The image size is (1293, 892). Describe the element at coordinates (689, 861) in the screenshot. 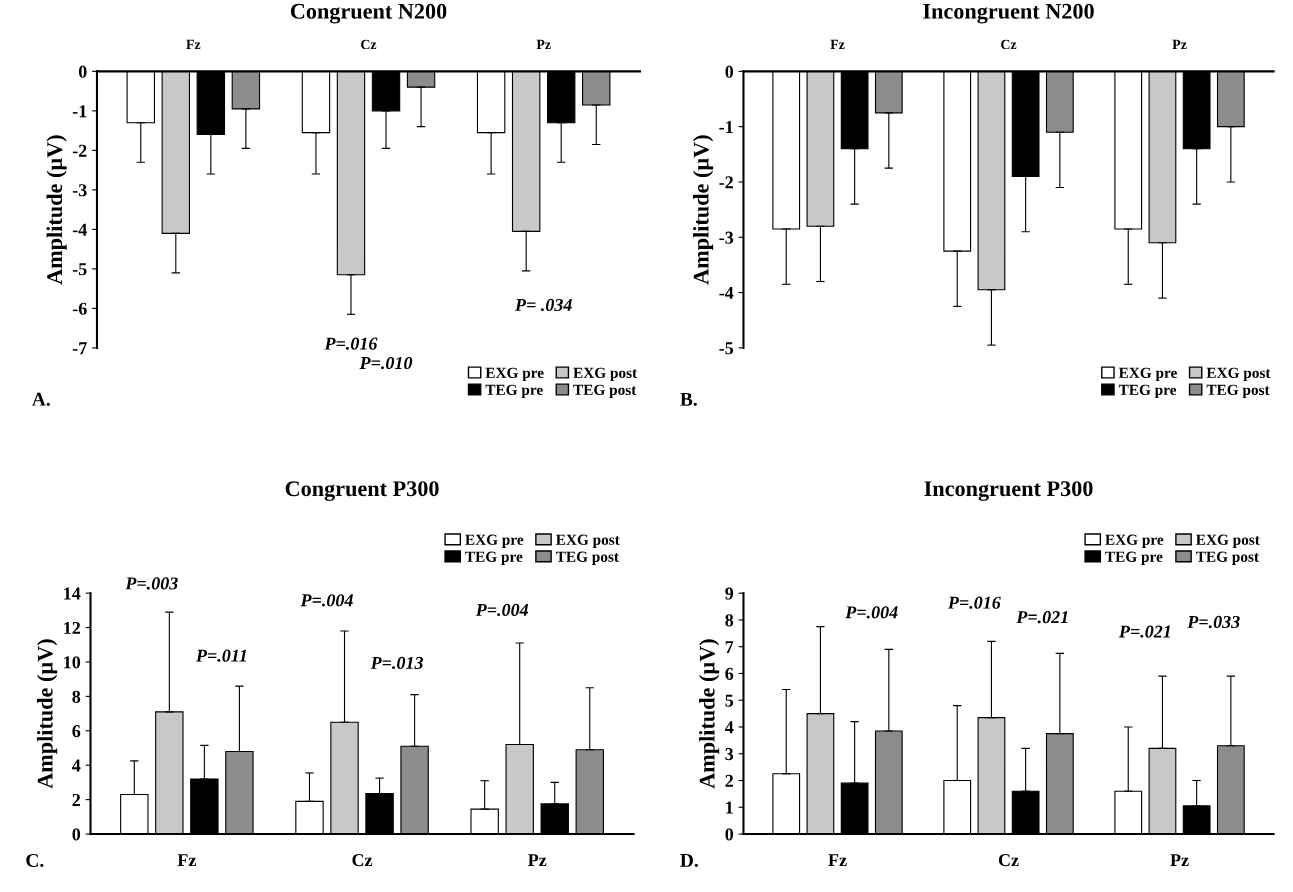

I see `text: D.` at that location.